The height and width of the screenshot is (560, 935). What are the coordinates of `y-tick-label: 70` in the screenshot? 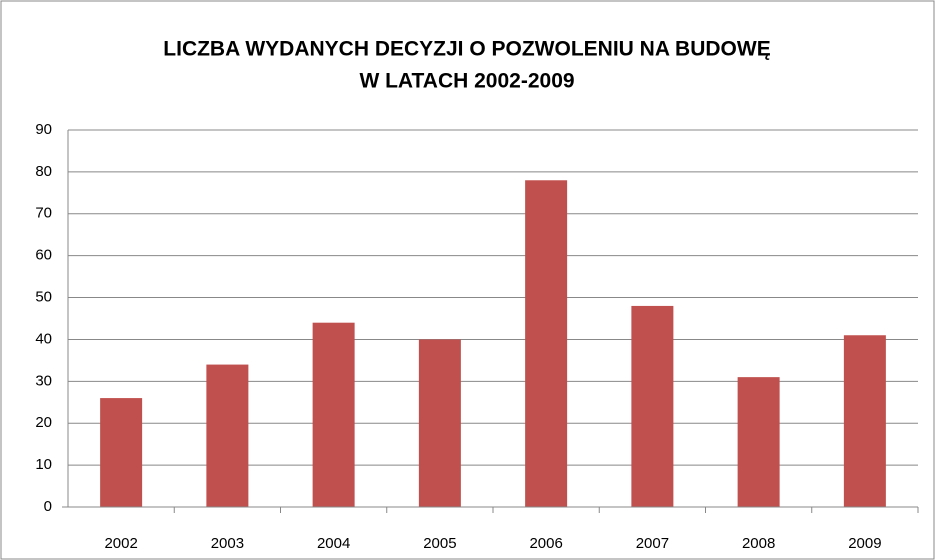 It's located at (43, 213).